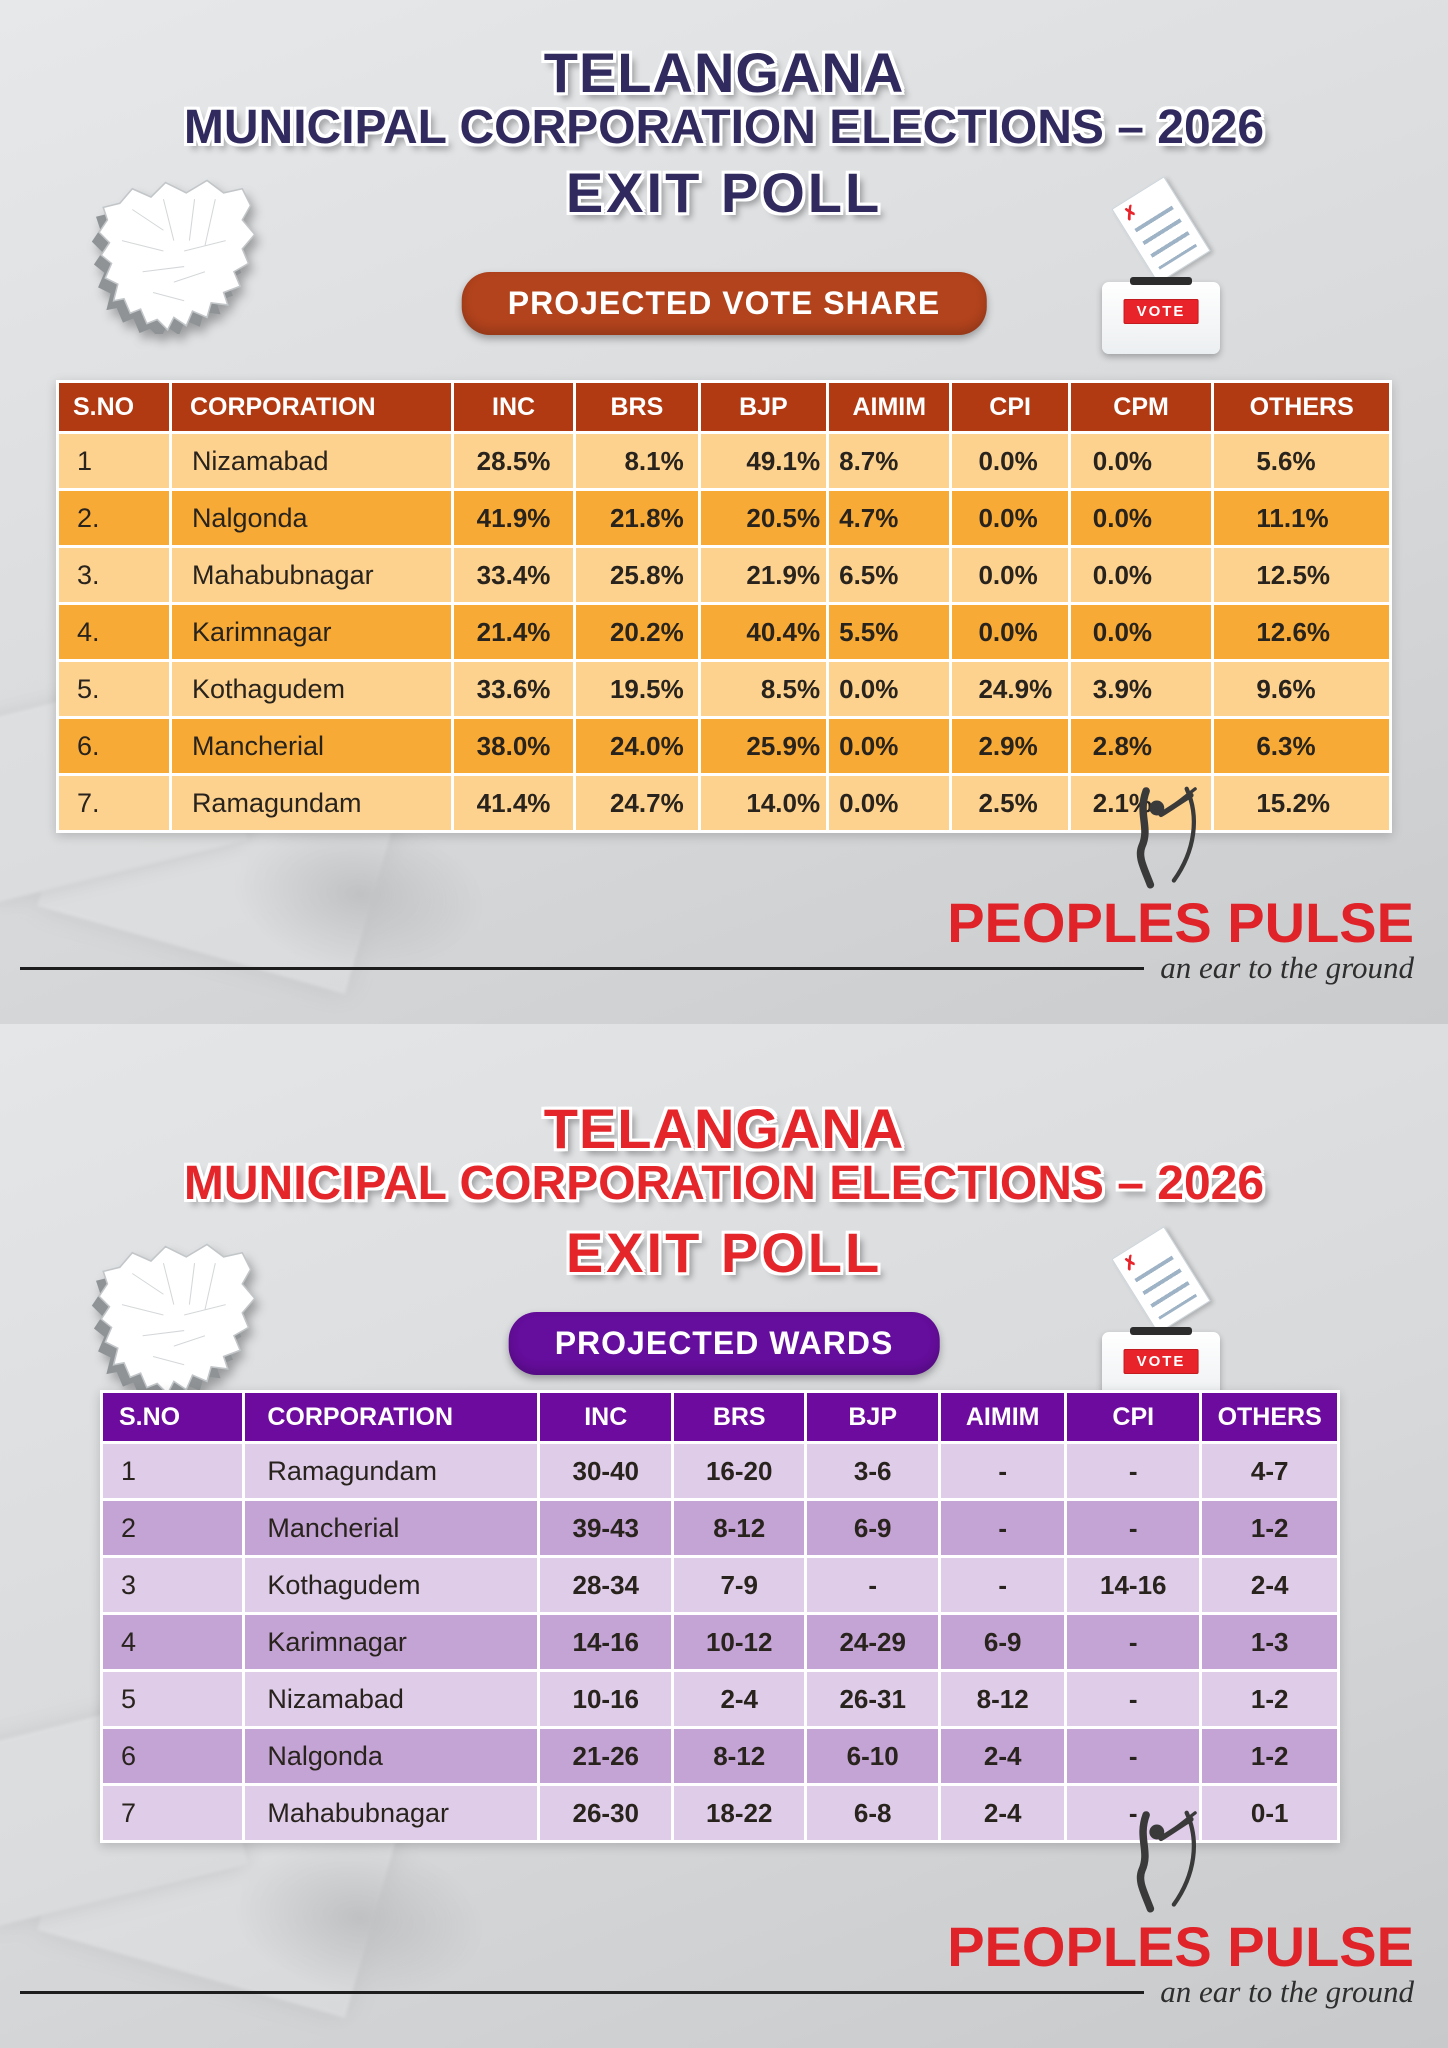  I want to click on table-cell: 4-7, so click(1269, 1471).